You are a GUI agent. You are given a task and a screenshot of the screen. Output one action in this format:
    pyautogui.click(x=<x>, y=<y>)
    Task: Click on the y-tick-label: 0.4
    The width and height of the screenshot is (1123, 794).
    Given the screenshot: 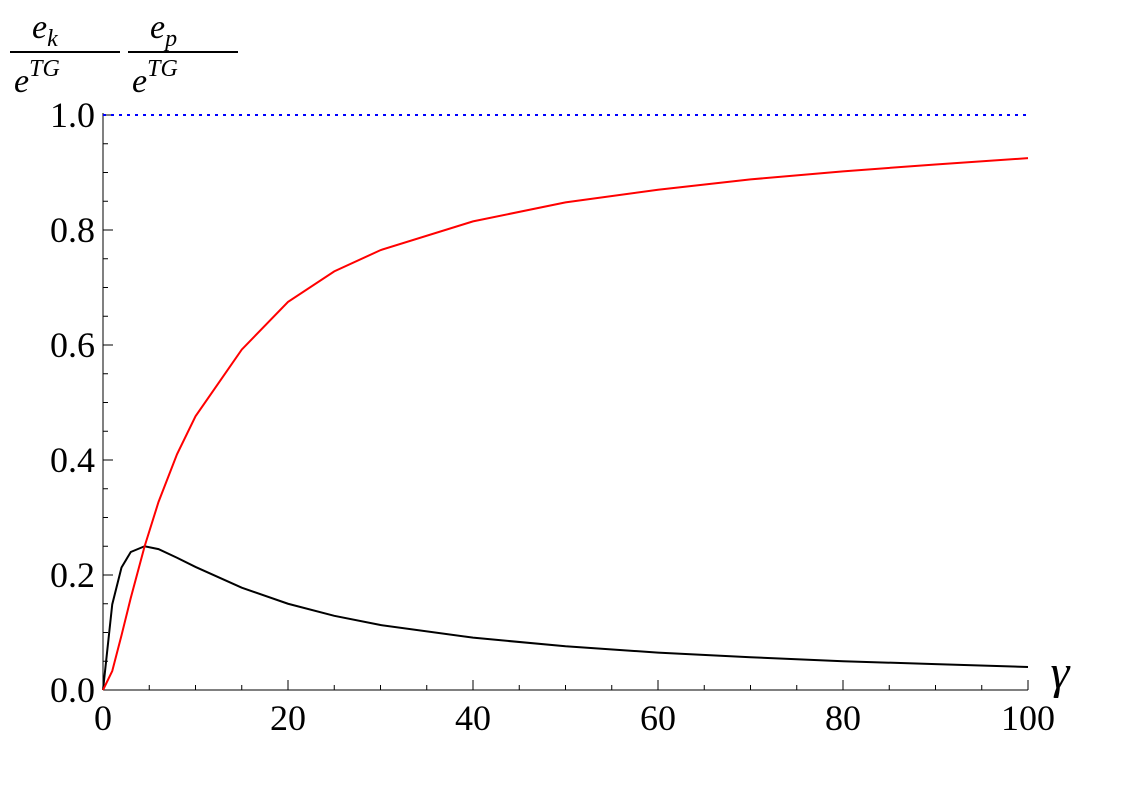 What is the action you would take?
    pyautogui.click(x=72, y=460)
    